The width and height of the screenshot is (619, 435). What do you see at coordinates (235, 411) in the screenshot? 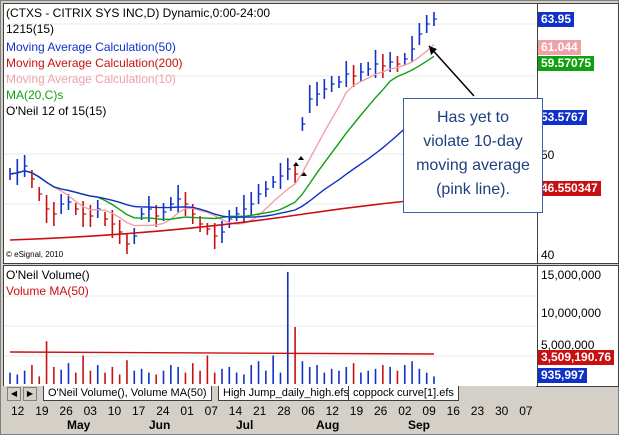
I see `date-tick: 14` at bounding box center [235, 411].